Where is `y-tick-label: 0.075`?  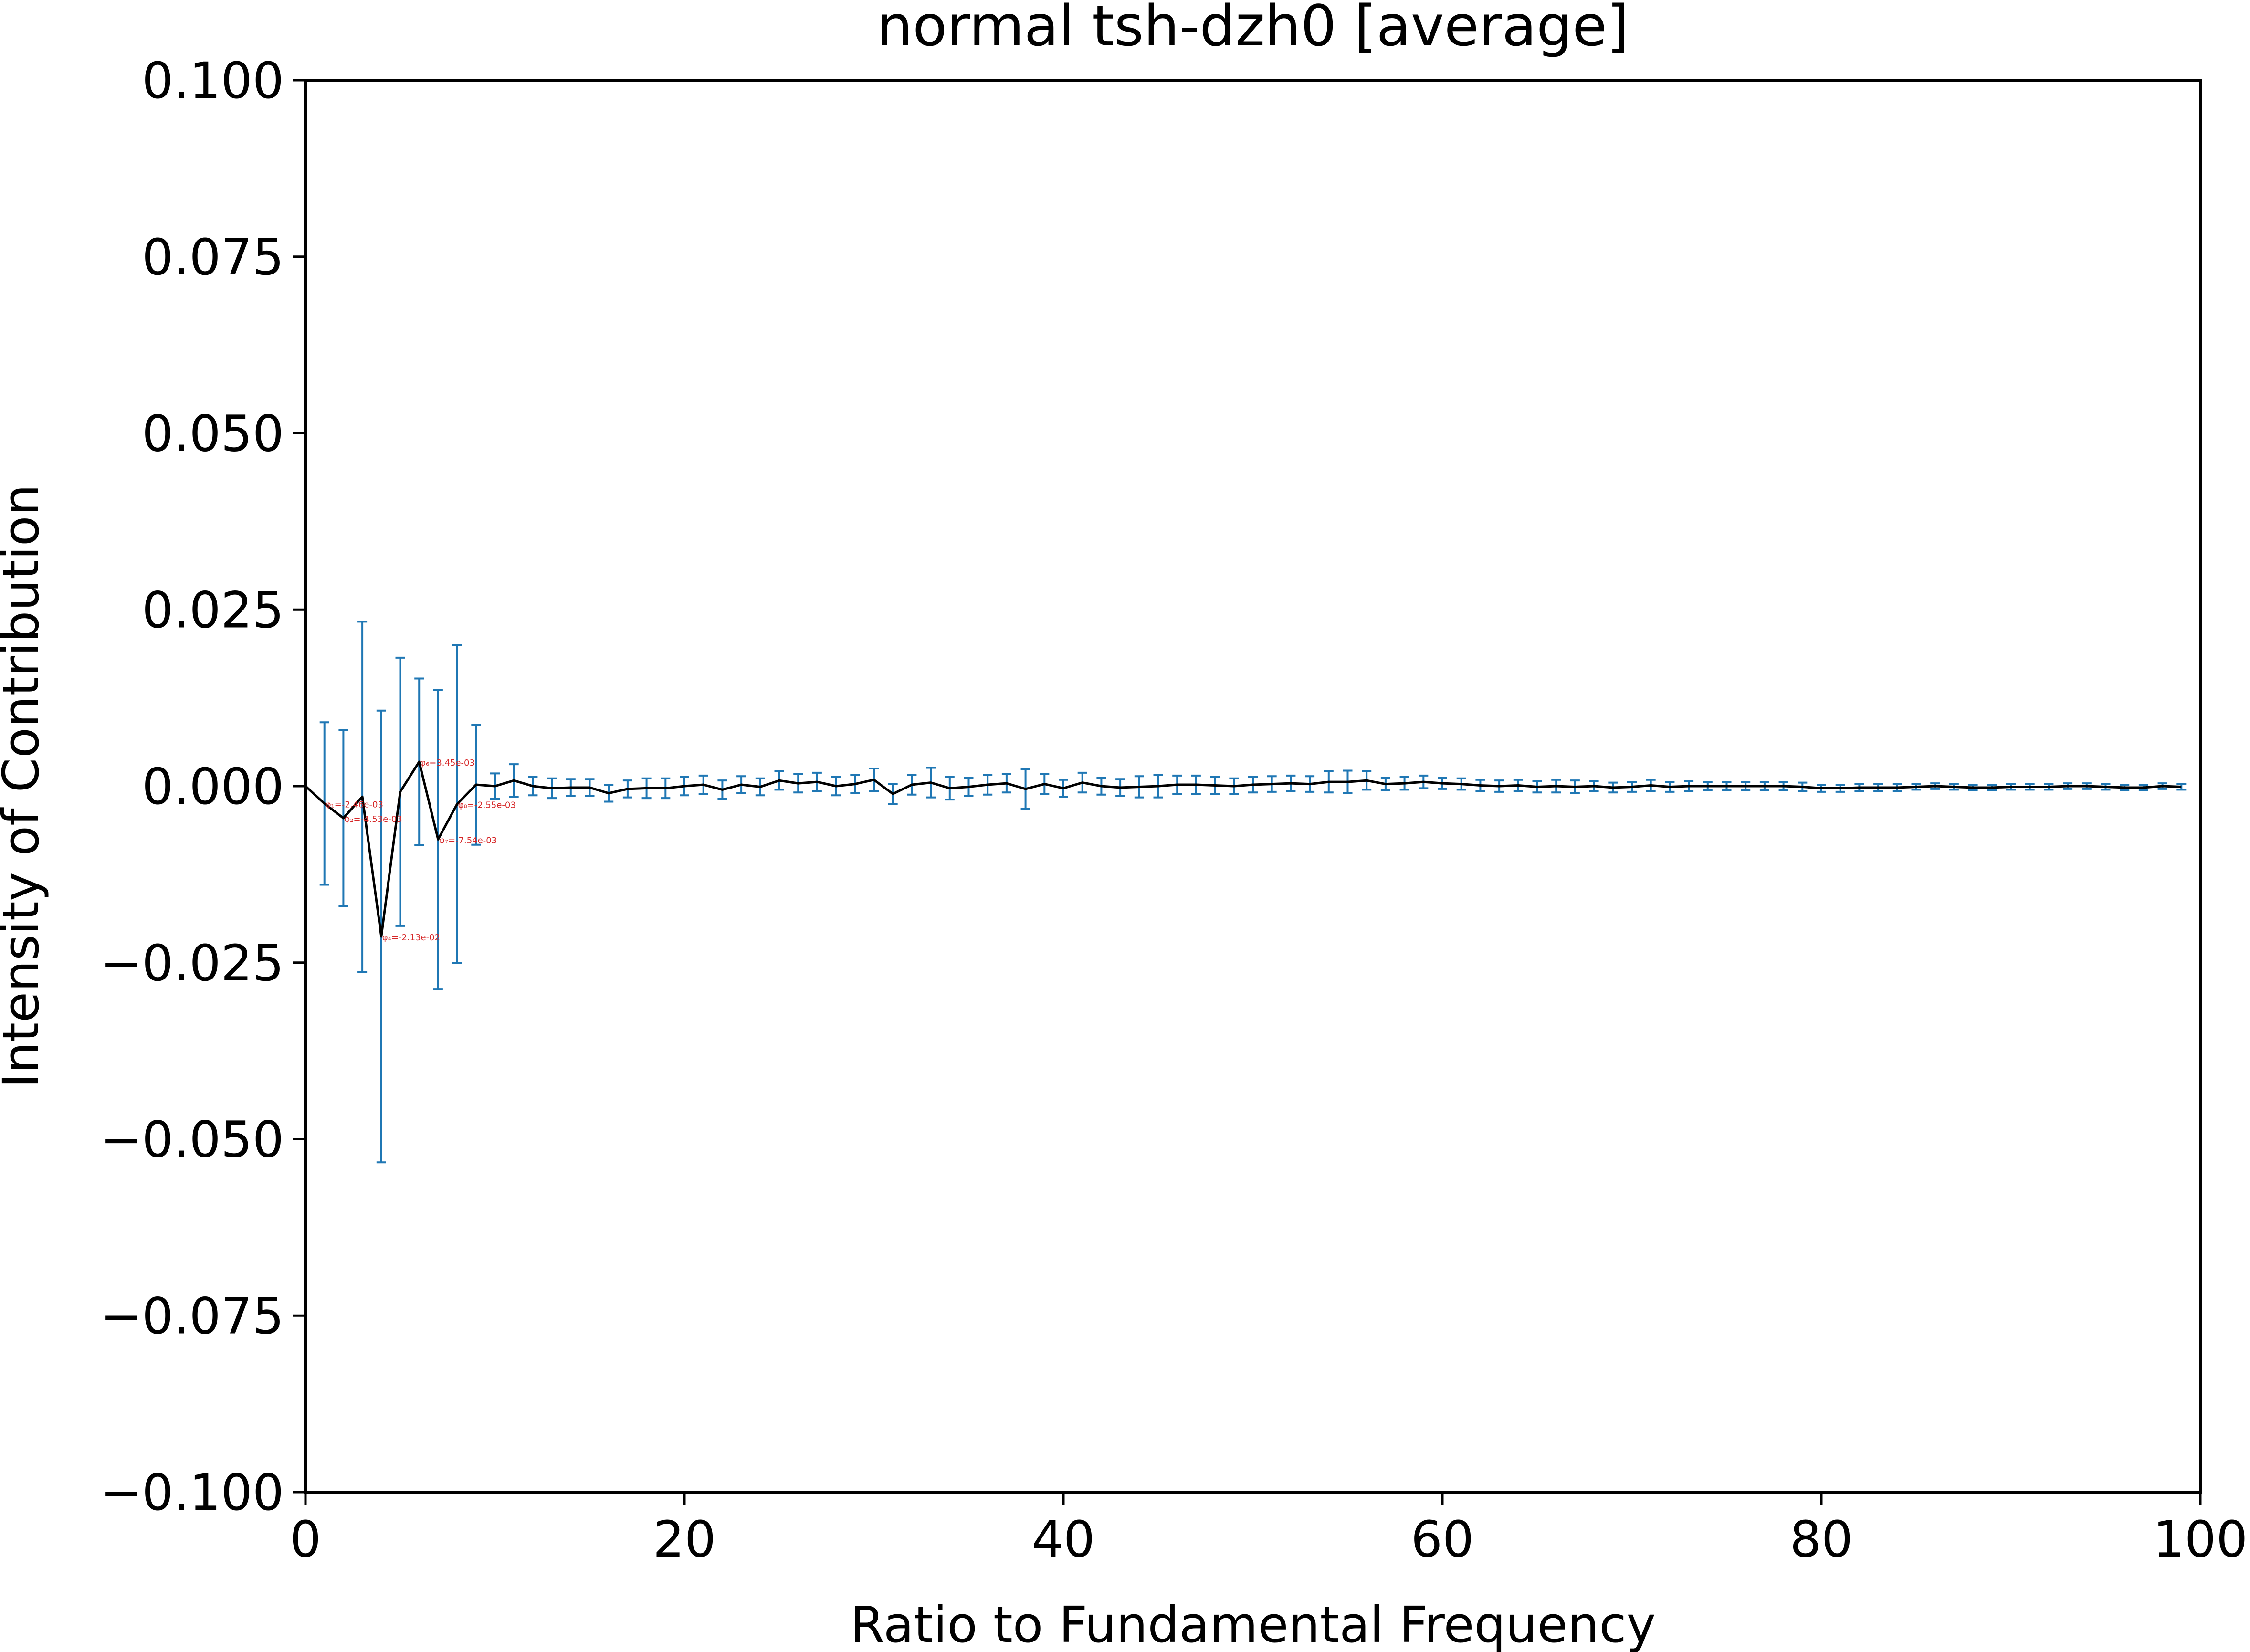
y-tick-label: 0.075 is located at coordinates (213, 257).